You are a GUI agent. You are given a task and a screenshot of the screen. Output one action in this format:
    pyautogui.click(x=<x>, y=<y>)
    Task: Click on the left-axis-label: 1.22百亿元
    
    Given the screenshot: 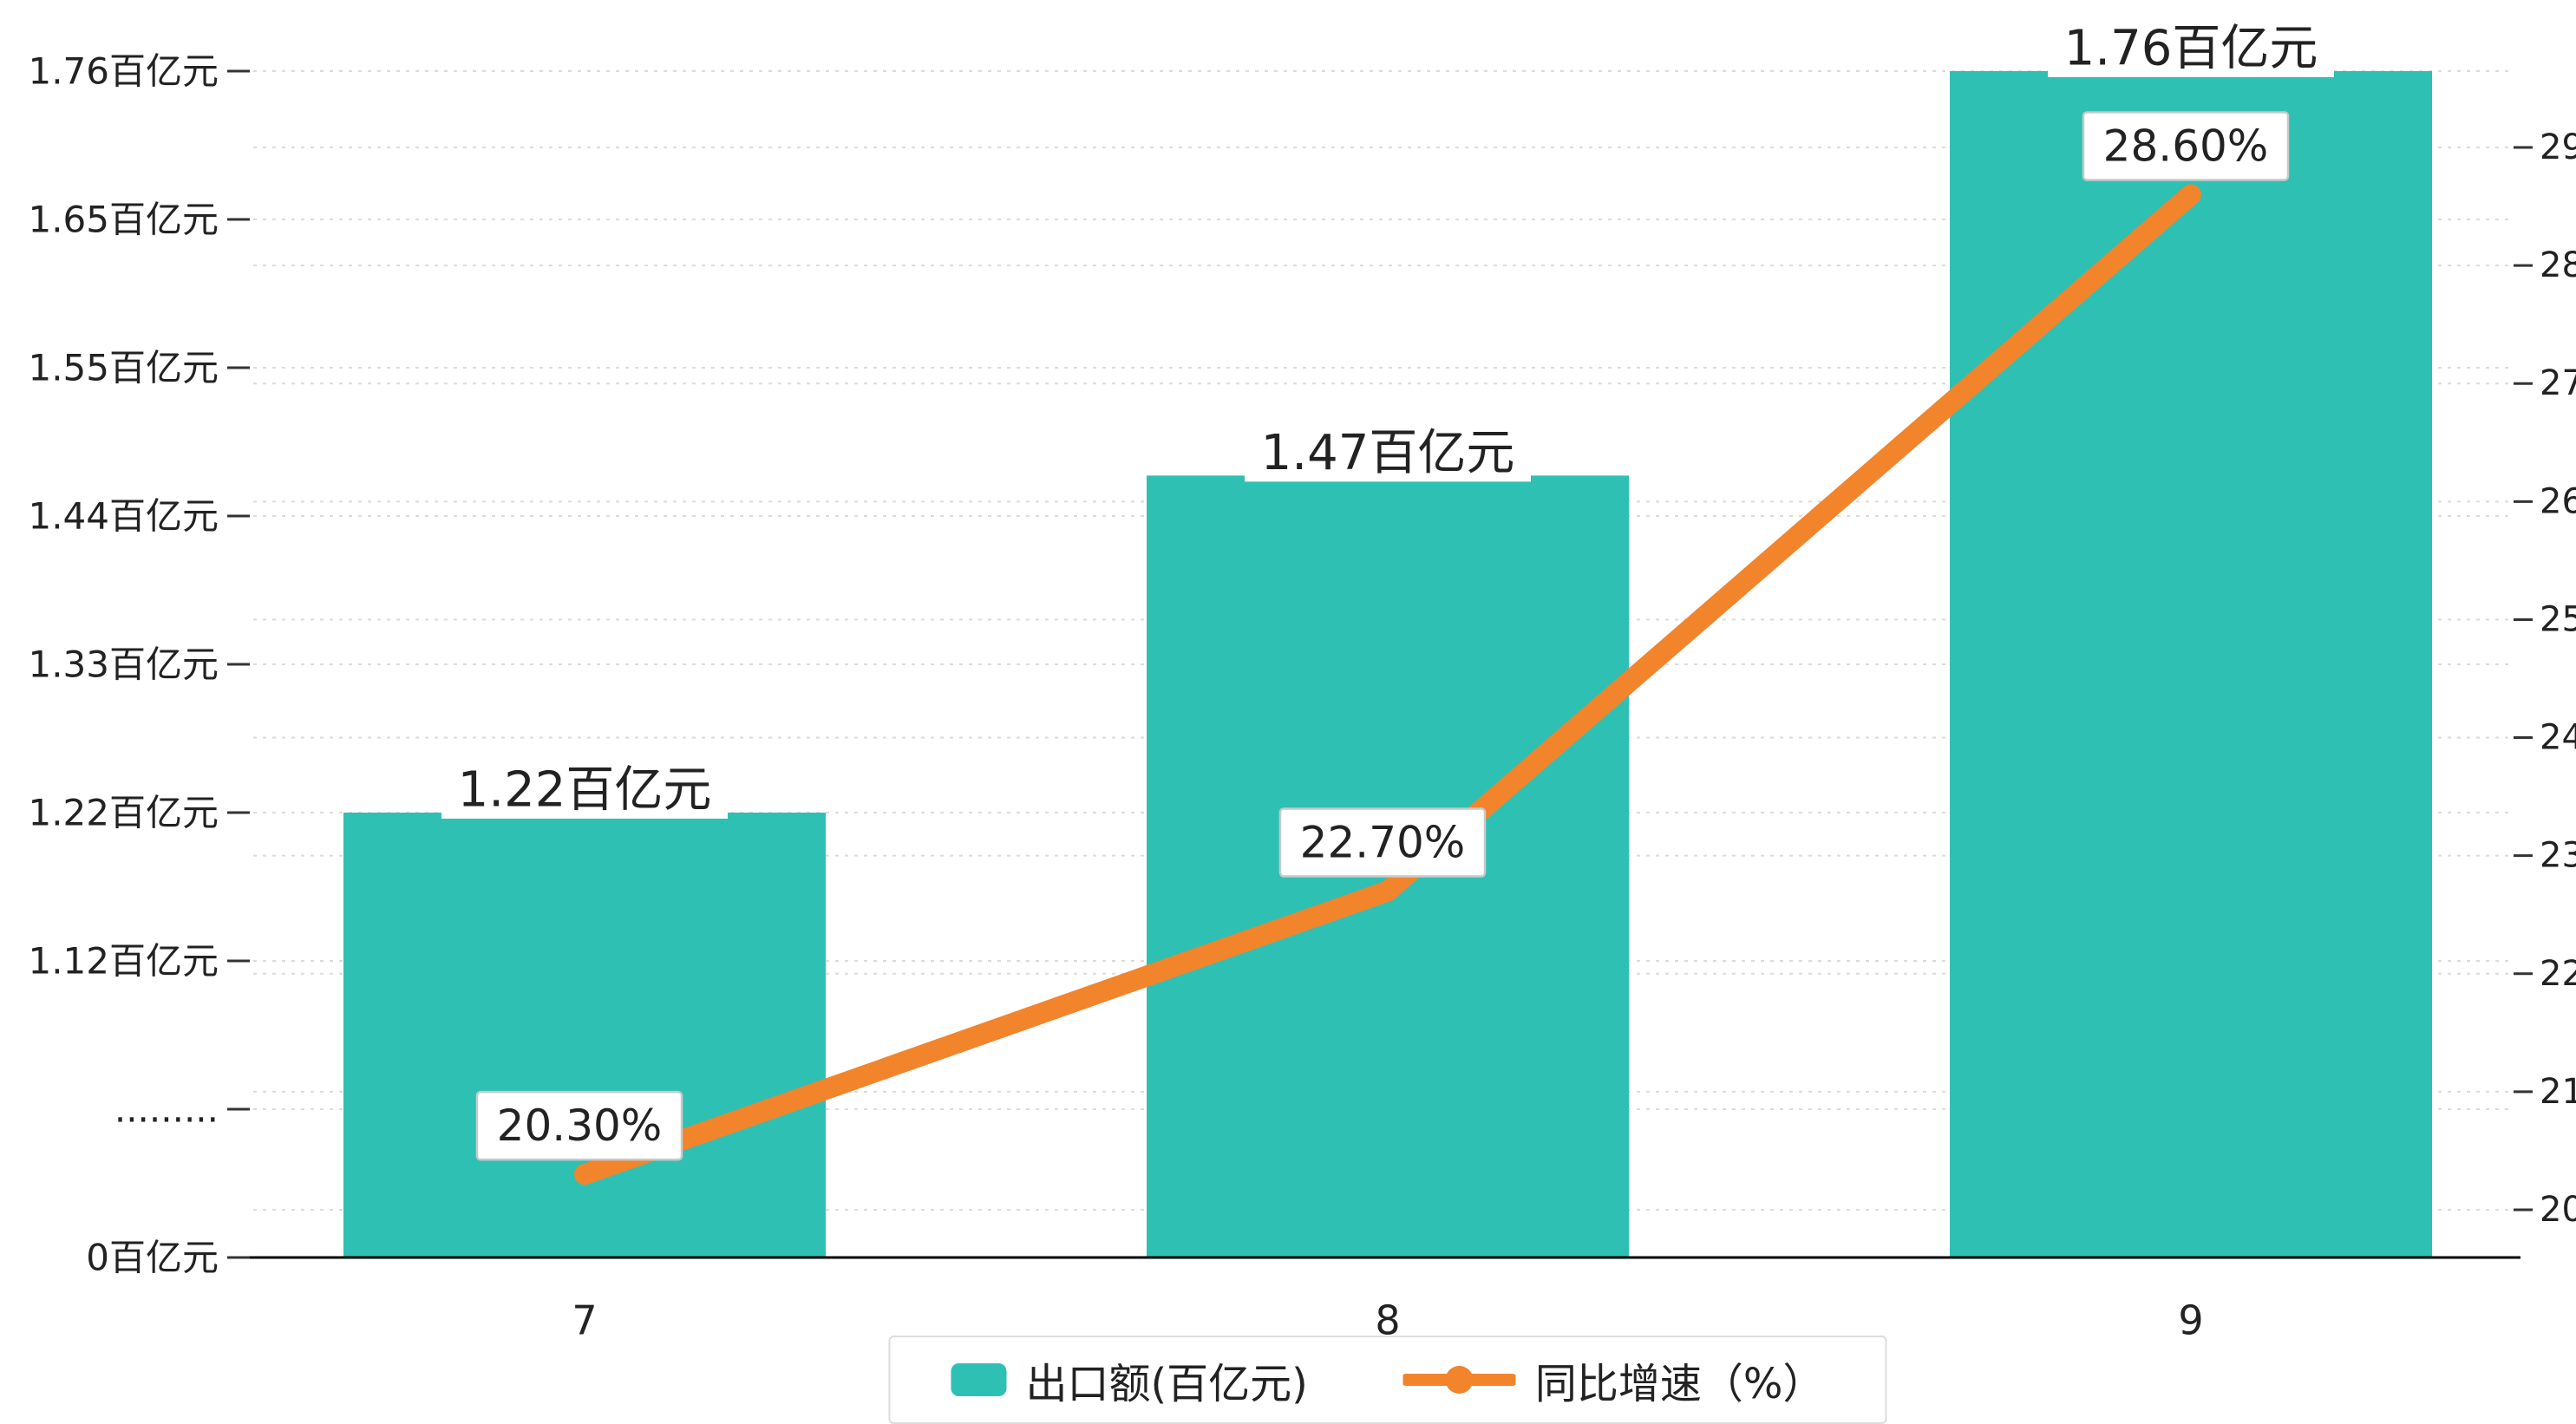 What is the action you would take?
    pyautogui.click(x=123, y=813)
    